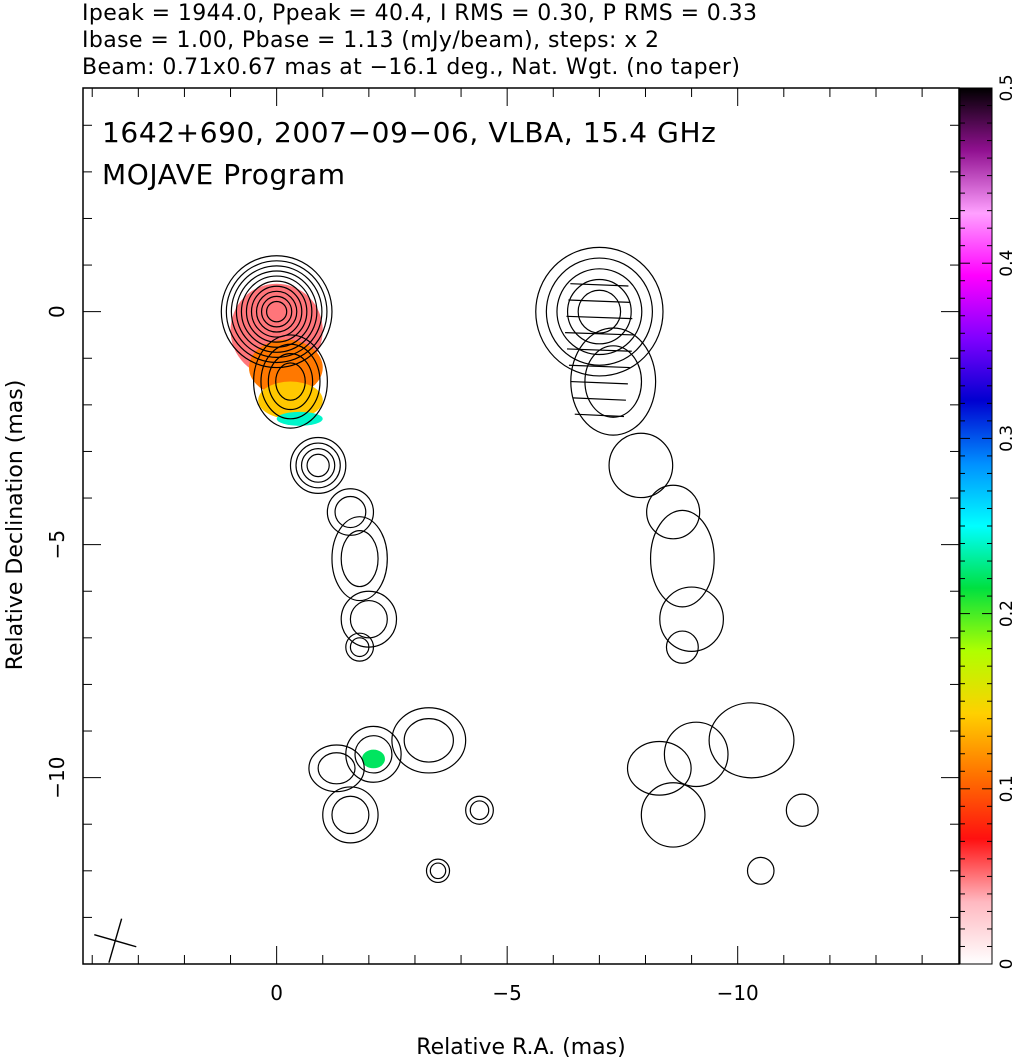 Image resolution: width=1022 pixels, height=1060 pixels. What do you see at coordinates (1007, 263) in the screenshot?
I see `colorbar-tick-label: 0.4` at bounding box center [1007, 263].